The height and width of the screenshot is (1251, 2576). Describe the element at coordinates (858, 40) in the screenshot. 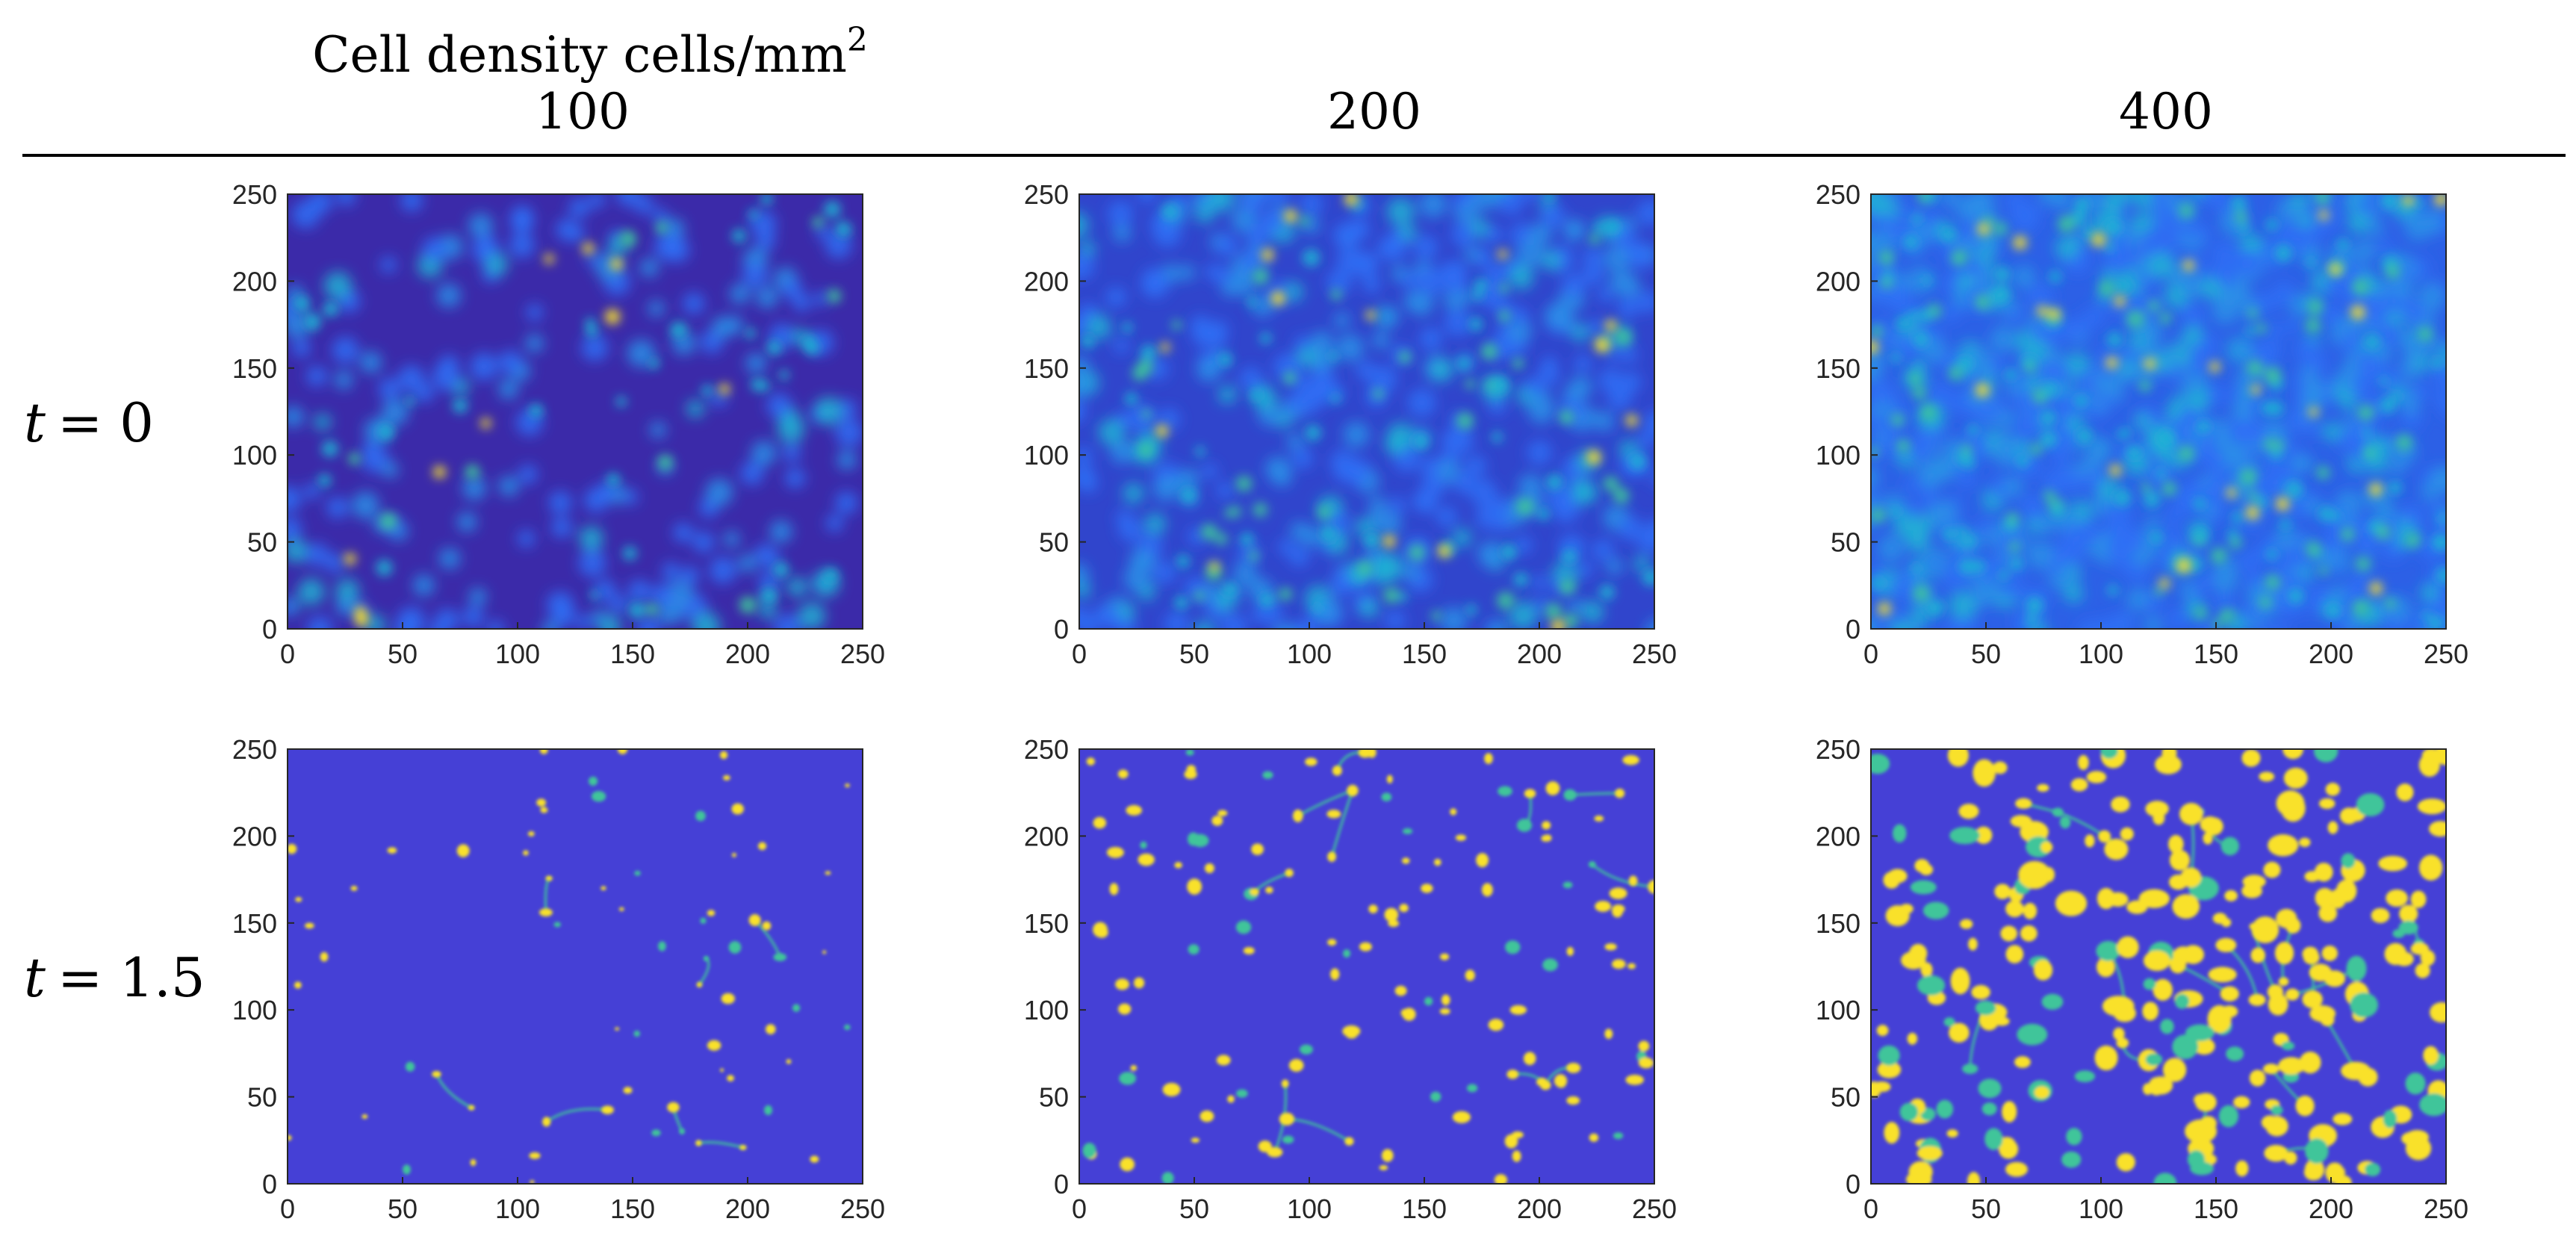

I see `header-title-superscript: 2` at that location.